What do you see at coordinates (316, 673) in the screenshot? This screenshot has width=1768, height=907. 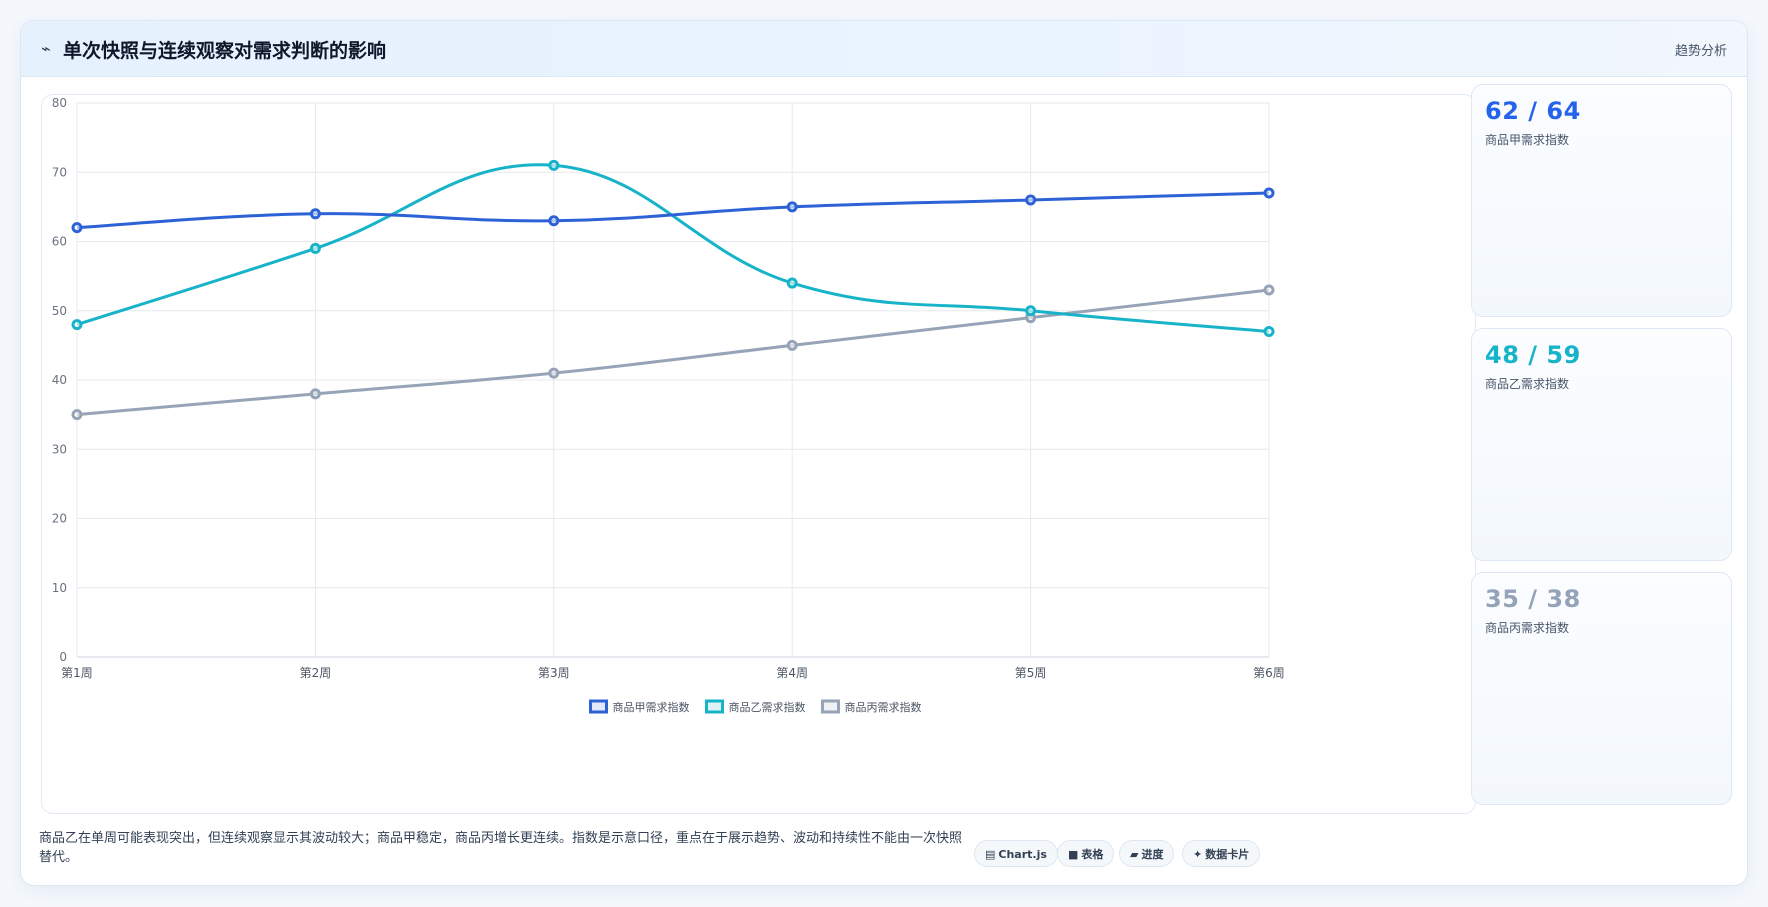 I see `x-tick-label: 第2周` at bounding box center [316, 673].